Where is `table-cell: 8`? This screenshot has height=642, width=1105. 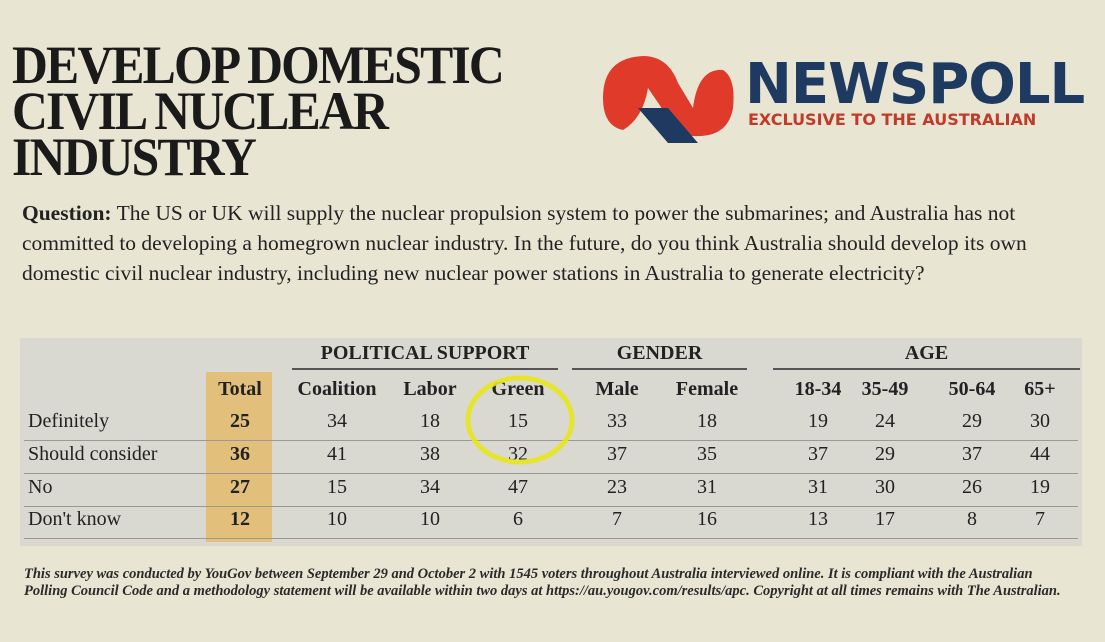
table-cell: 8 is located at coordinates (972, 519).